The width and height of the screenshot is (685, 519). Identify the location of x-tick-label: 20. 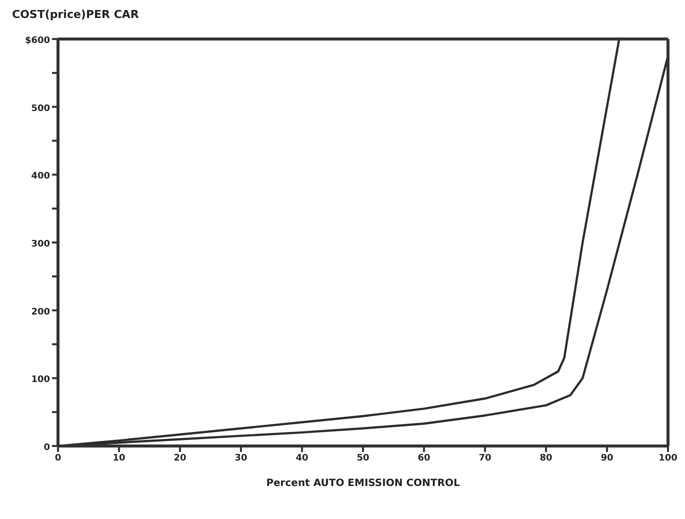
(180, 458).